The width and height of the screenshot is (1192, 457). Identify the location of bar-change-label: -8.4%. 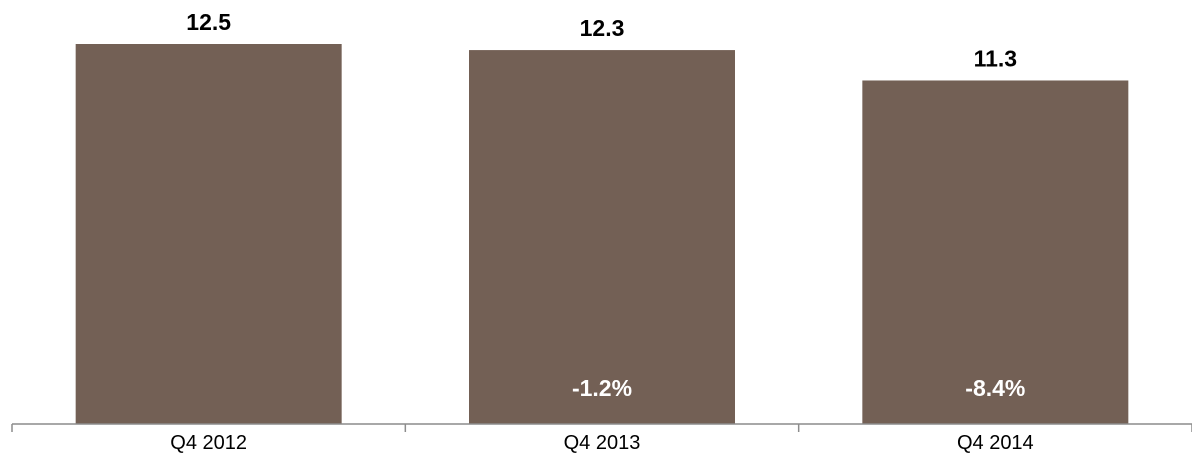
(995, 388).